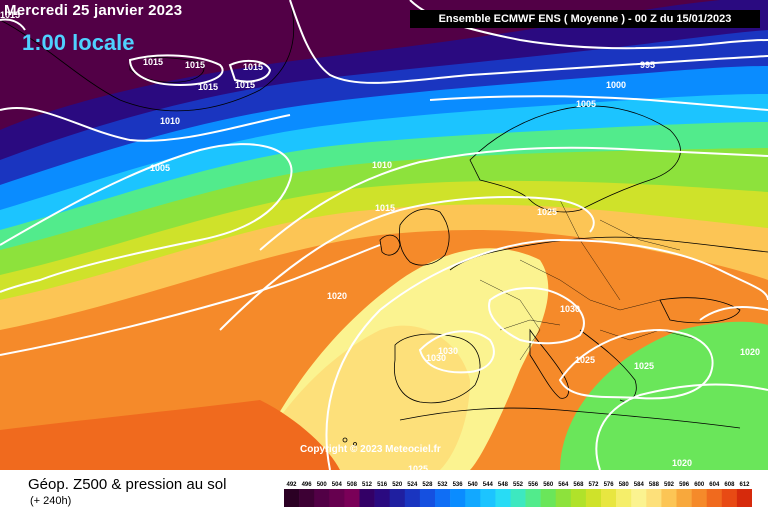 The width and height of the screenshot is (768, 512). I want to click on scale-label: 588, so click(654, 485).